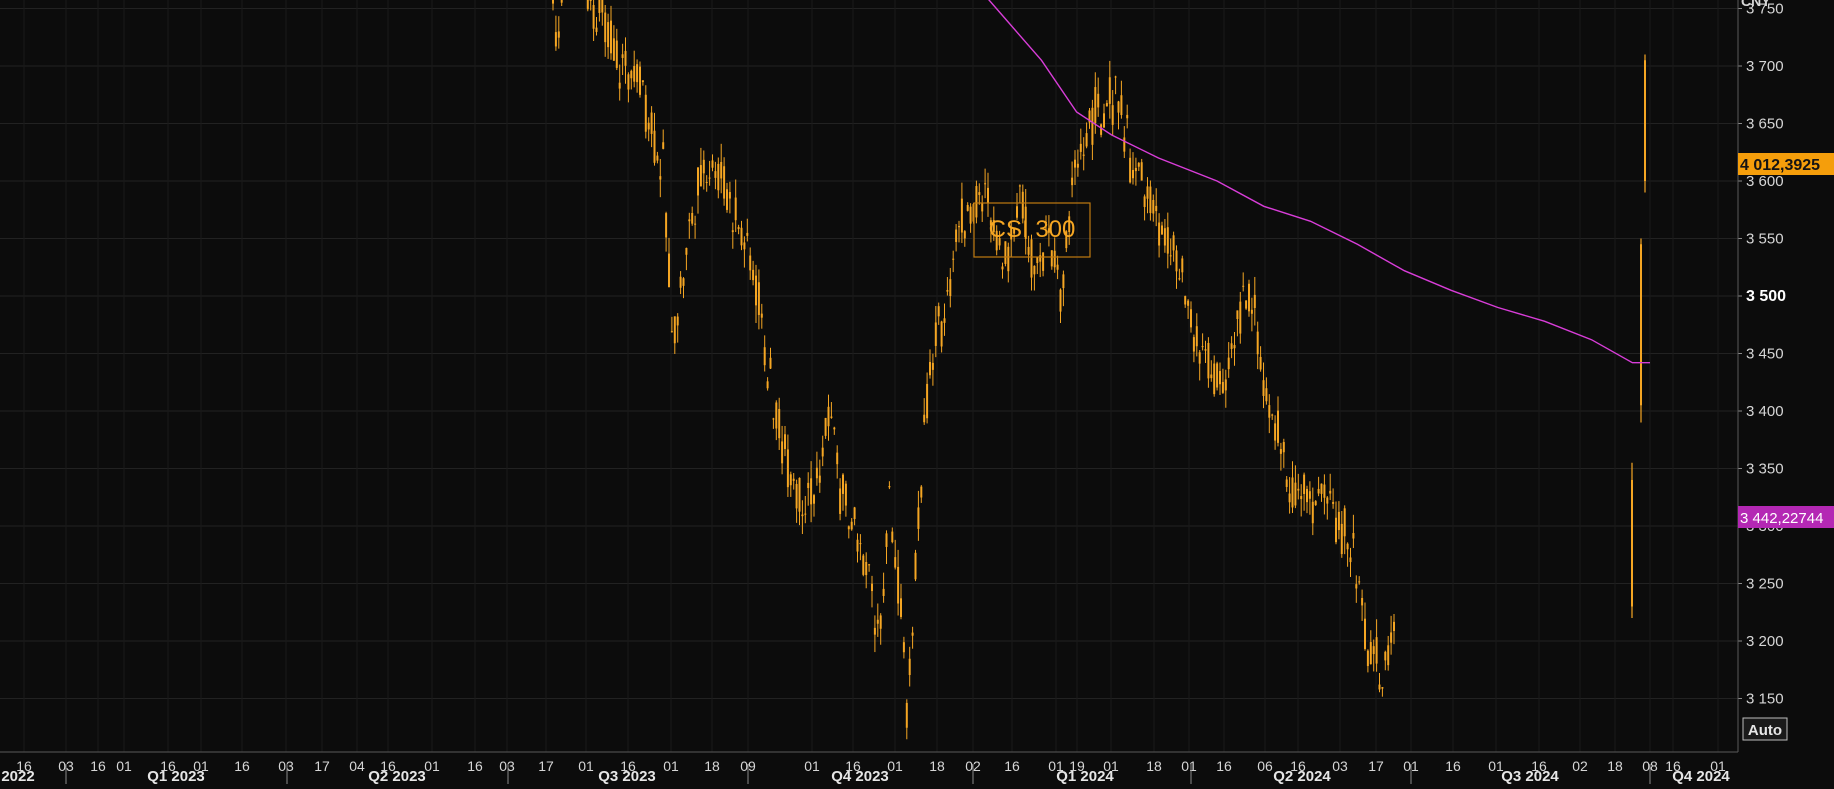  I want to click on x-day-label: 03, so click(286, 766).